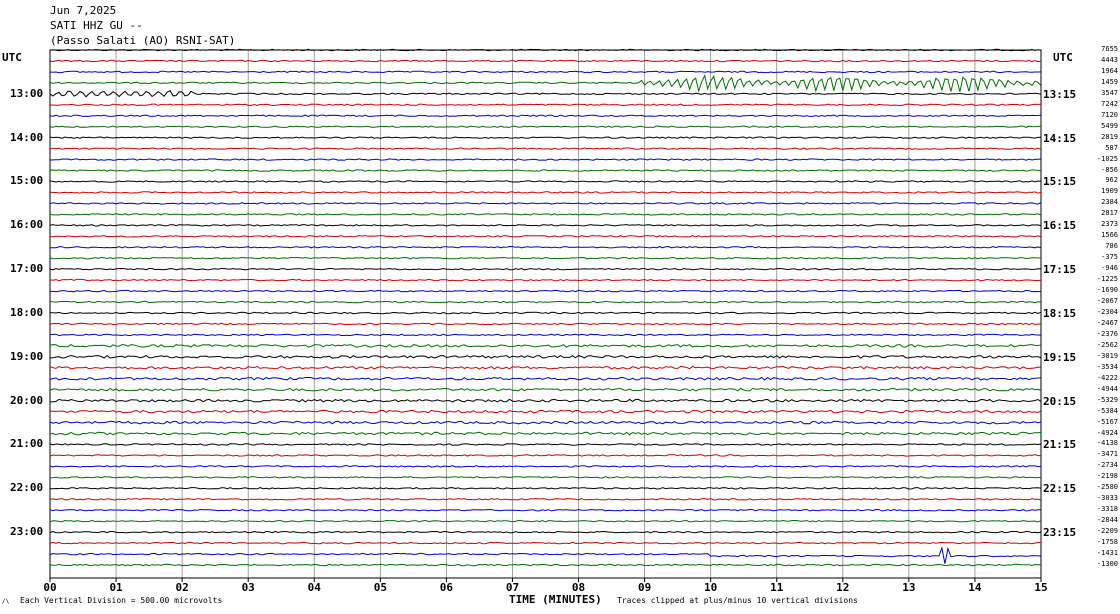 This screenshot has width=1120, height=614. I want to click on trace-offset-12: 962, so click(1111, 180).